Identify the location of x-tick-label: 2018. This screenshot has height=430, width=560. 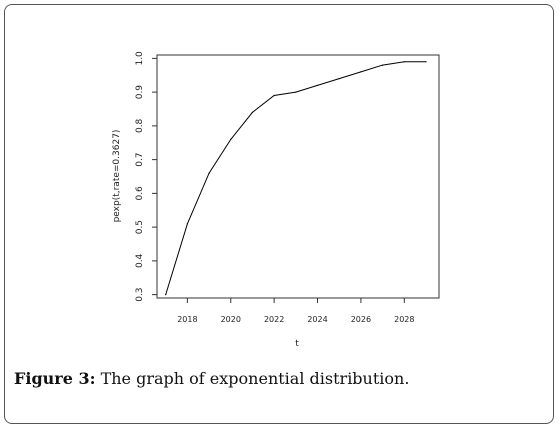
(187, 319).